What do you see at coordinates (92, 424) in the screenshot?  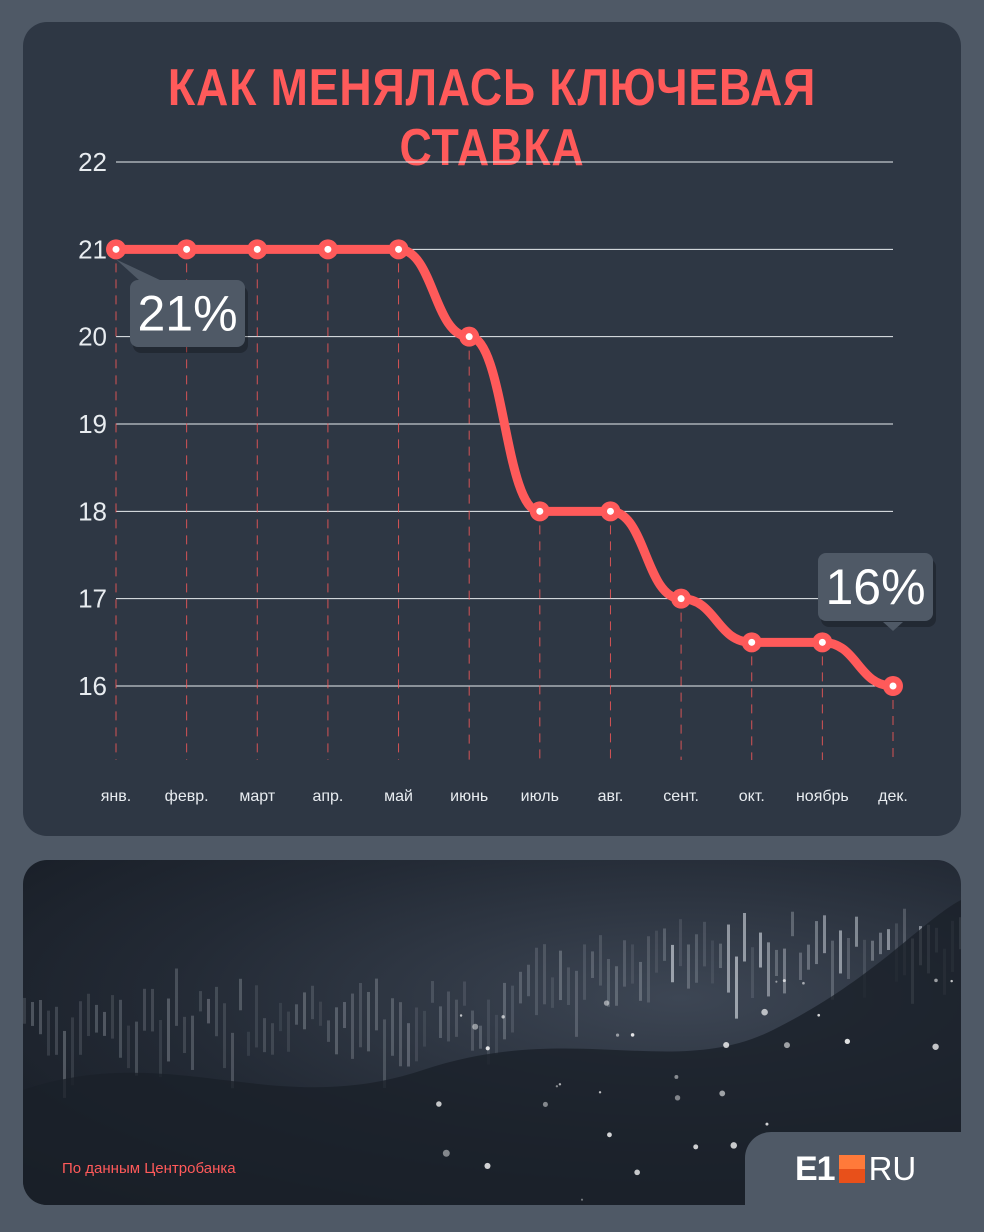 I see `y-tick-label: 19` at bounding box center [92, 424].